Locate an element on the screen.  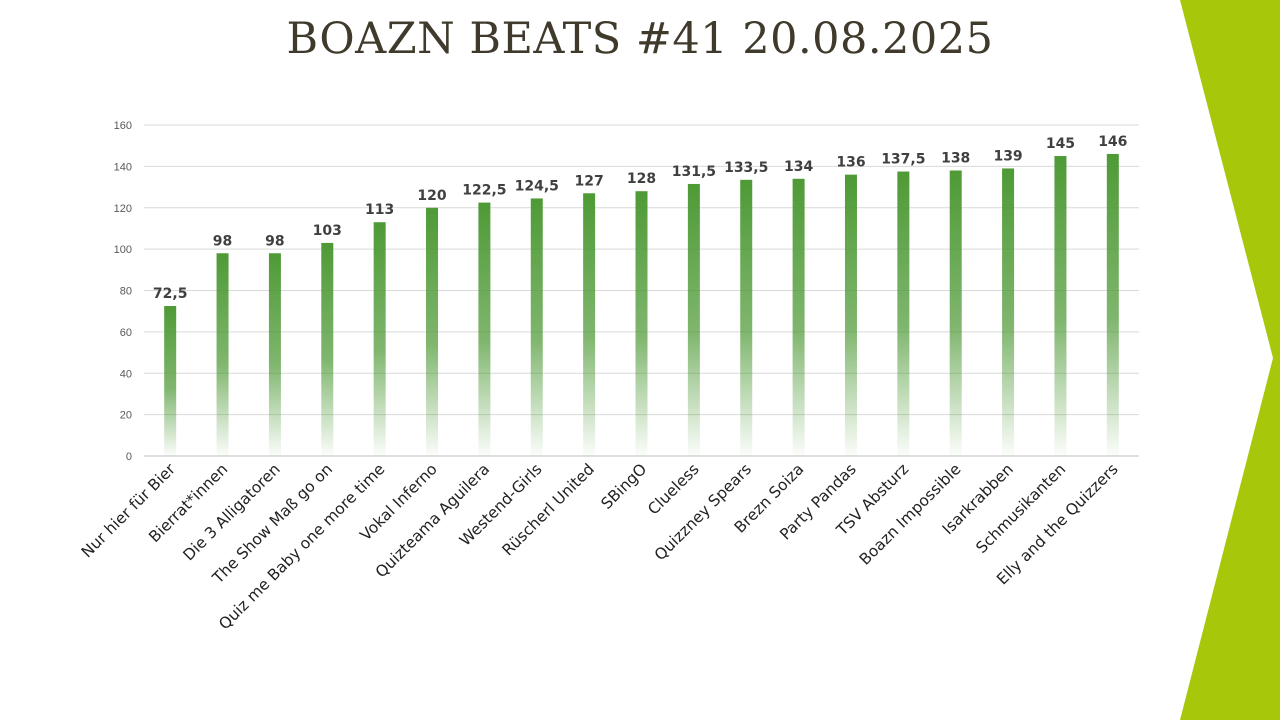
category-label: Quizzney Spears is located at coordinates (703, 512).